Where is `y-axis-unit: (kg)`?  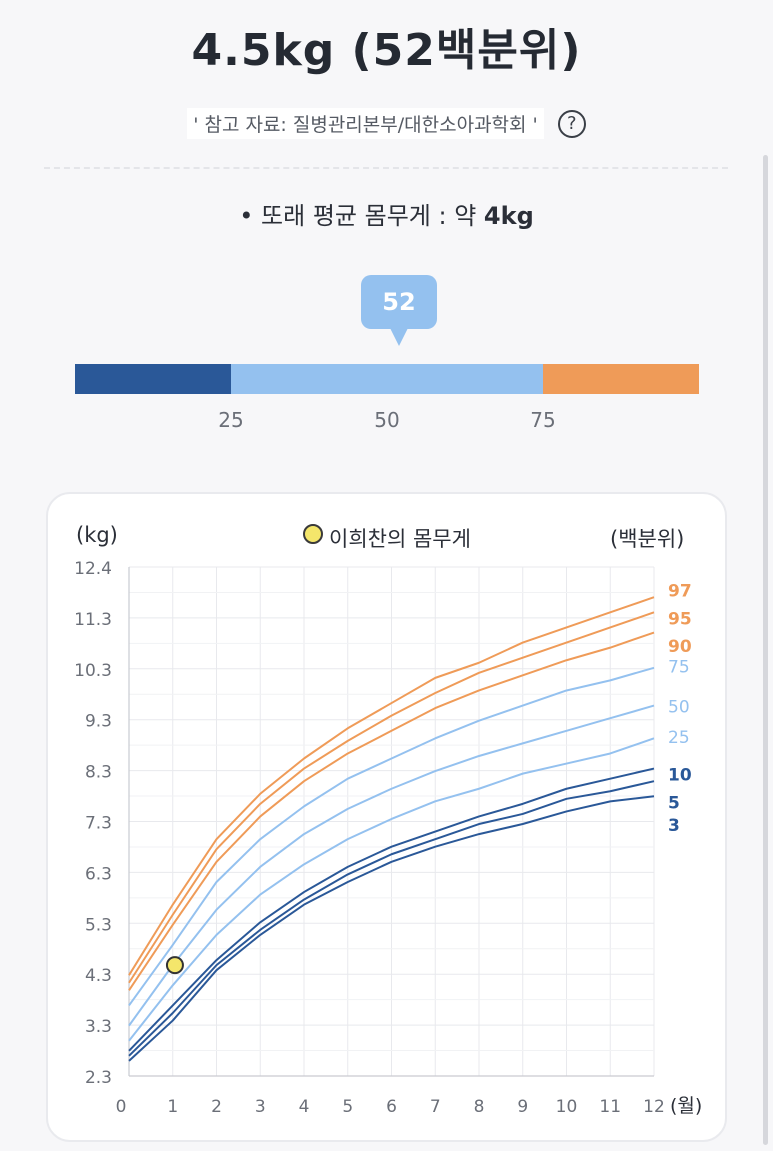 y-axis-unit: (kg) is located at coordinates (97, 535).